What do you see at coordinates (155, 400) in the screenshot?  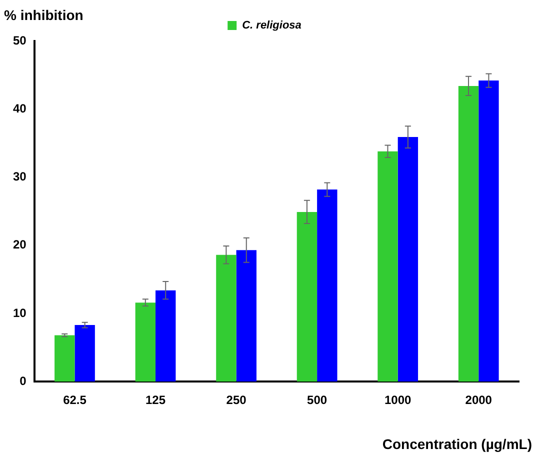 I see `x-tick-label: 125` at bounding box center [155, 400].